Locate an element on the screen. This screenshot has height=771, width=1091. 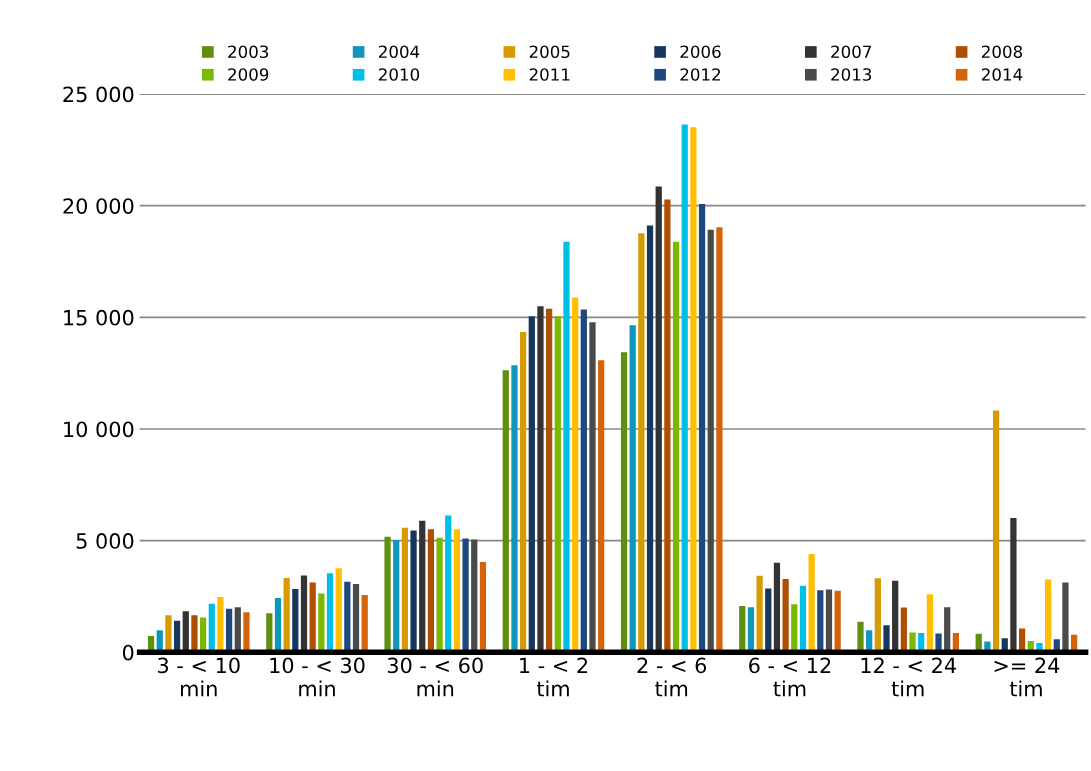
x-tick-label: 3 - < 10 min is located at coordinates (199, 677).